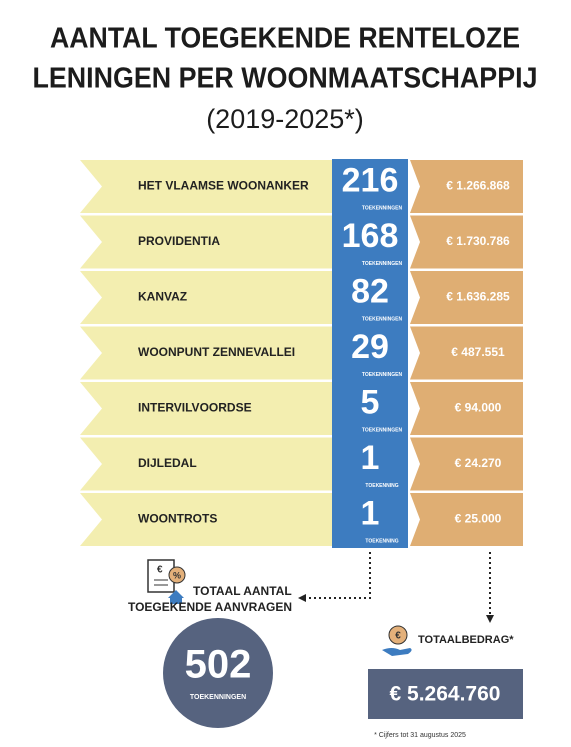 The width and height of the screenshot is (571, 747). Describe the element at coordinates (370, 180) in the screenshot. I see `row-count: 216` at that location.